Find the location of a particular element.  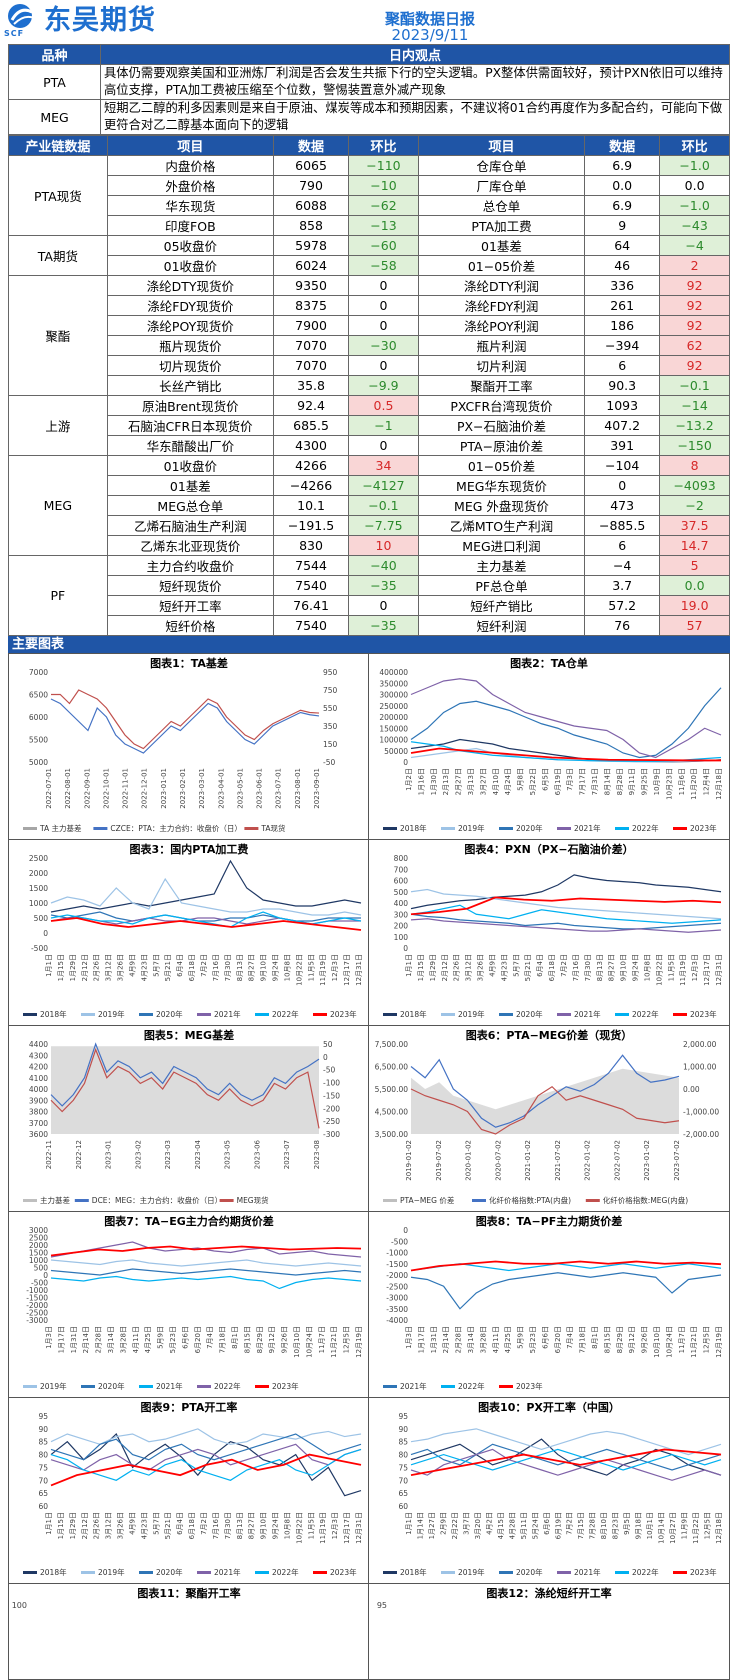

table-row: 印度FOB 858 −13 PTA加工费 9 −43 is located at coordinates (369, 225).